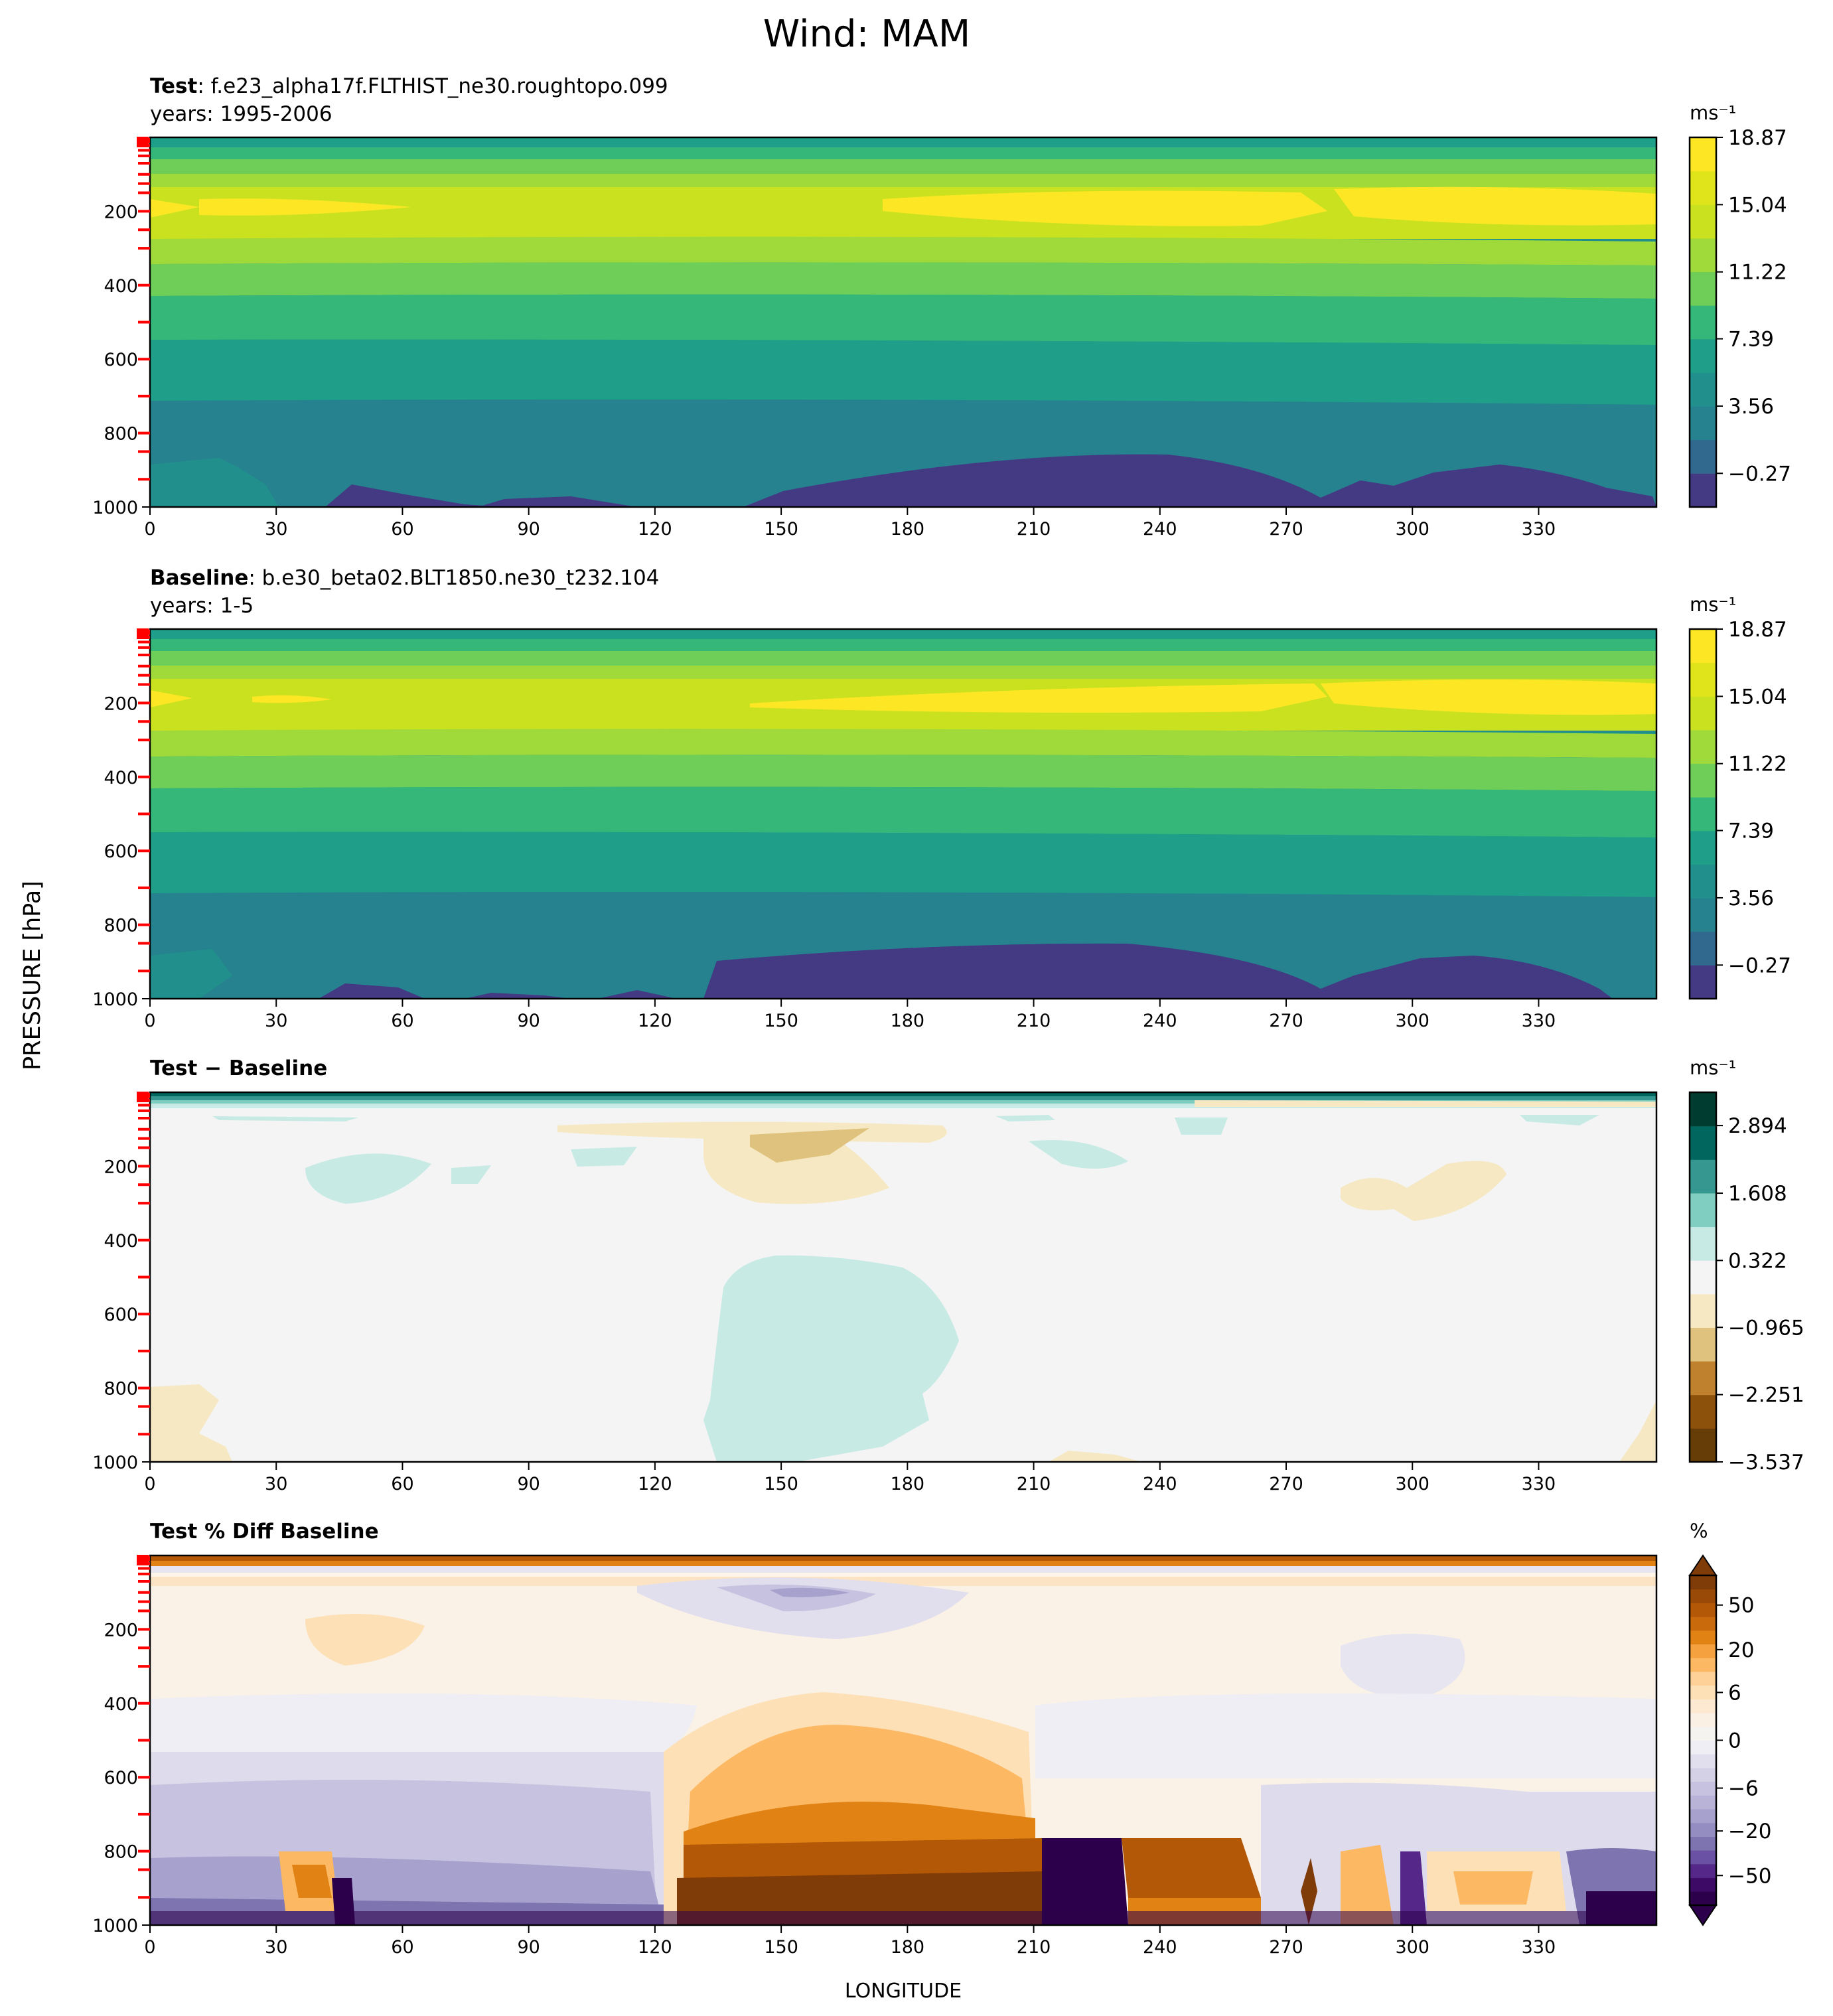 This screenshot has width=1833, height=2016. What do you see at coordinates (1766, 1395) in the screenshot?
I see `colorbar-tick-label: −2.251` at bounding box center [1766, 1395].